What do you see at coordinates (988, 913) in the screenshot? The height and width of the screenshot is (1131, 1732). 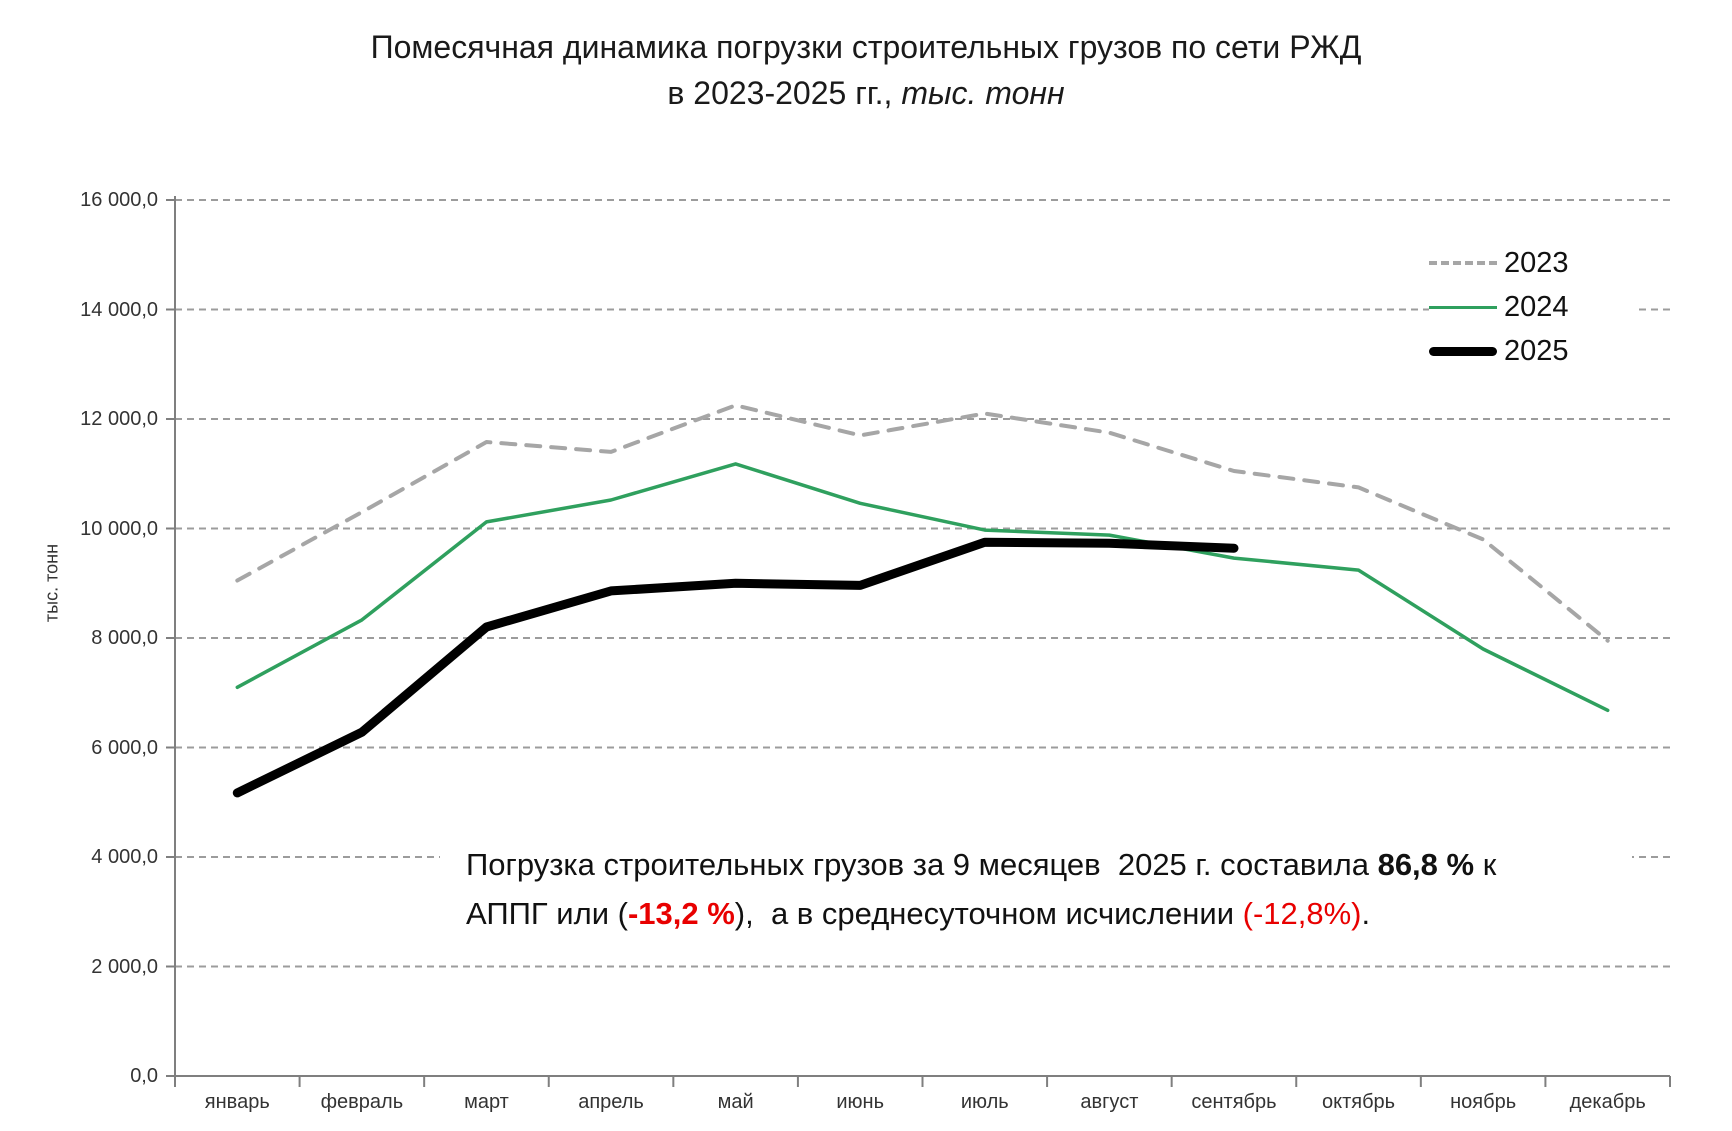 I see `annotation-text: ), а в среднесуточном исчислении` at bounding box center [988, 913].